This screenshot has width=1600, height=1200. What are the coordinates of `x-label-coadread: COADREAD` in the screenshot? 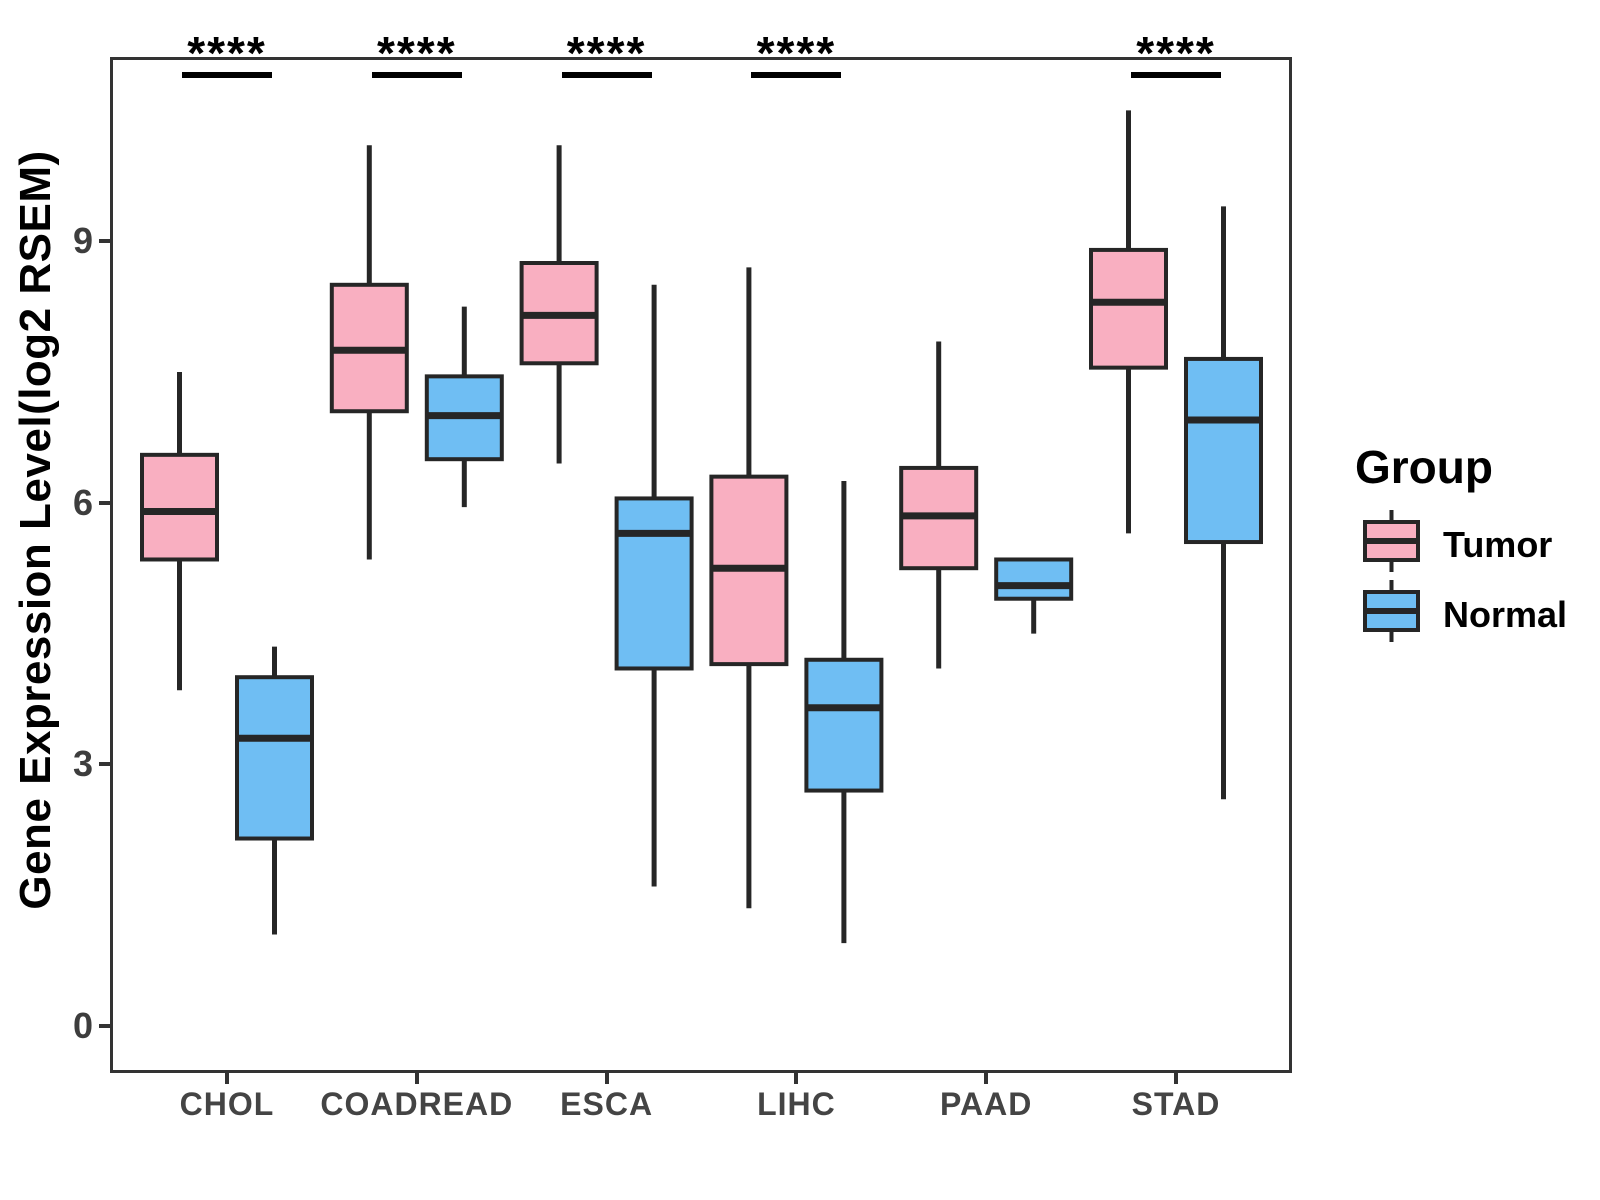 It's located at (417, 1104).